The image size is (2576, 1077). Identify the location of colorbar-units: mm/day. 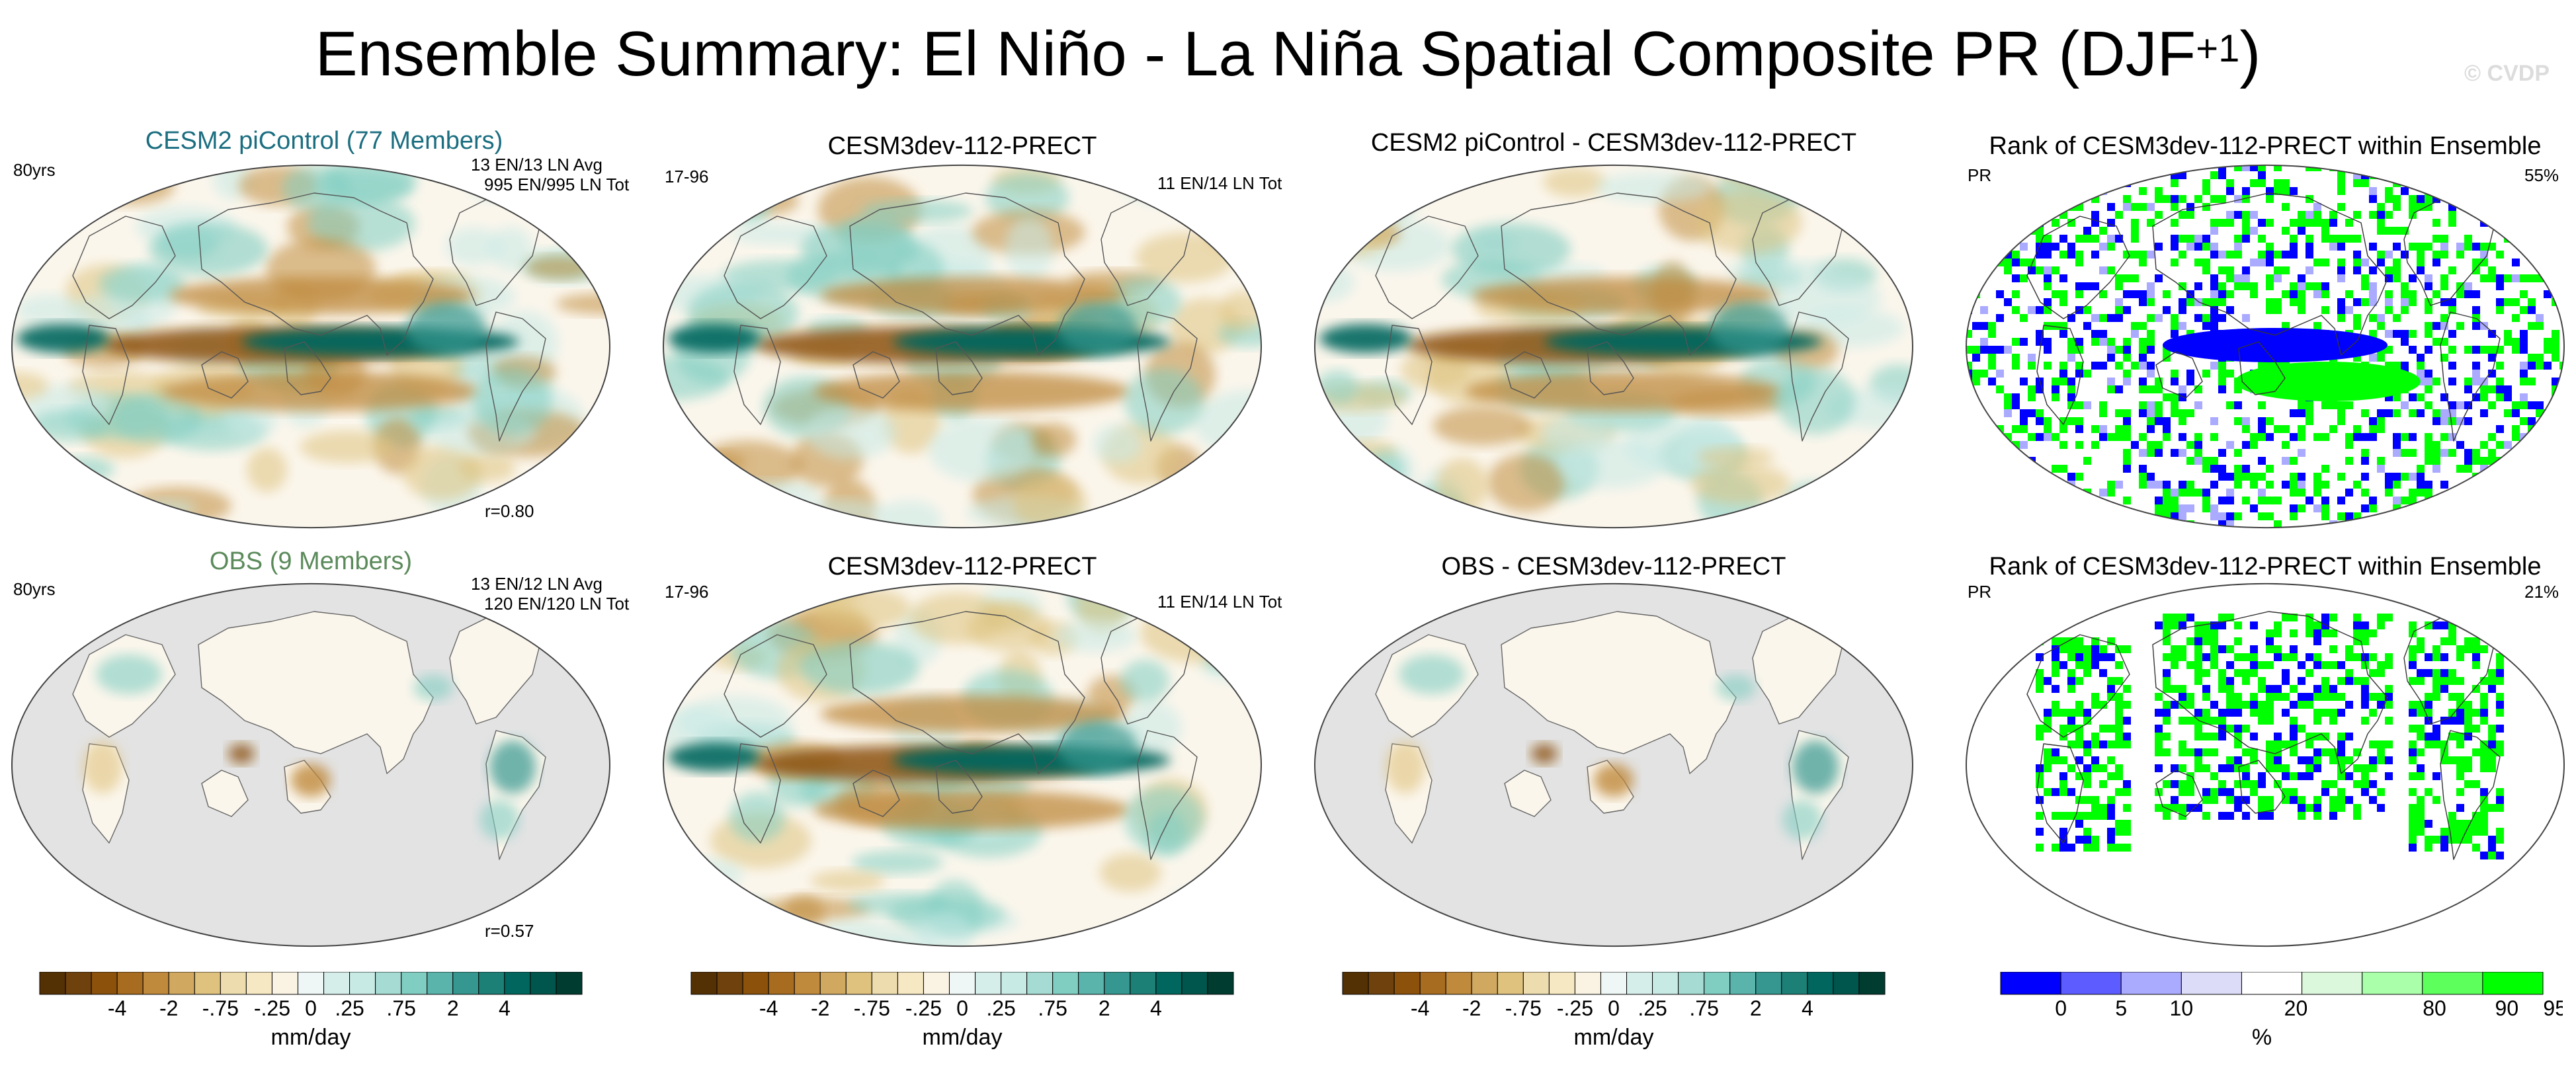
(1613, 1037).